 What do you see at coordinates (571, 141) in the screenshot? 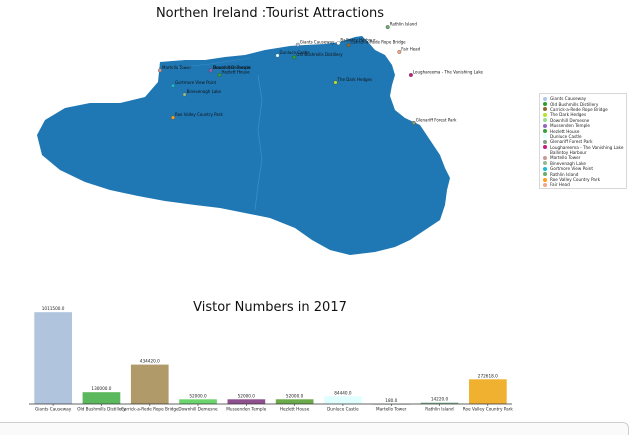
I see `legend-label: Glenariff Forest Park` at bounding box center [571, 141].